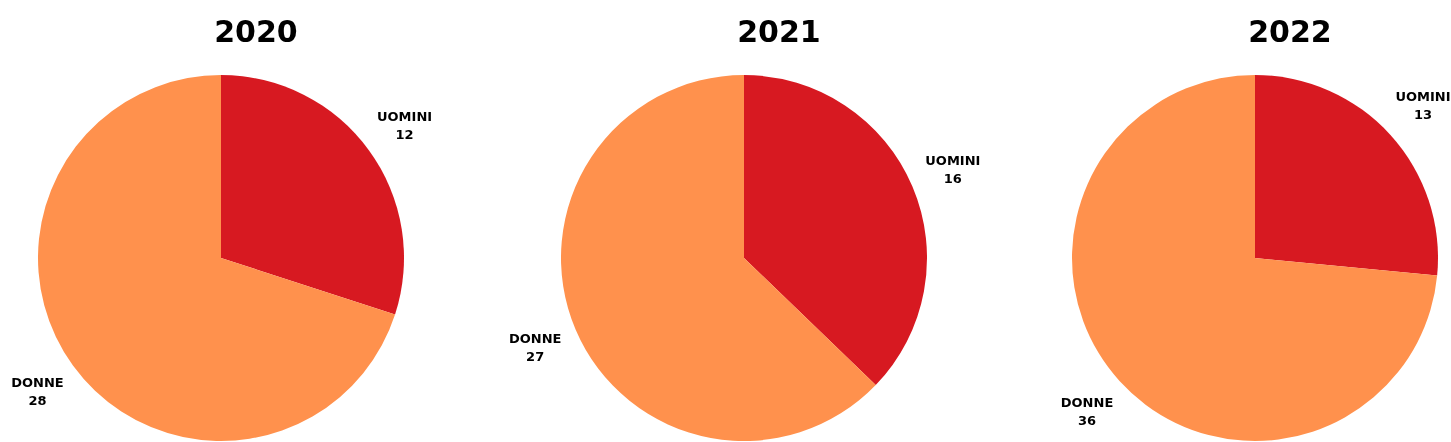  Describe the element at coordinates (256, 31) in the screenshot. I see `chart-title: 2020` at that location.